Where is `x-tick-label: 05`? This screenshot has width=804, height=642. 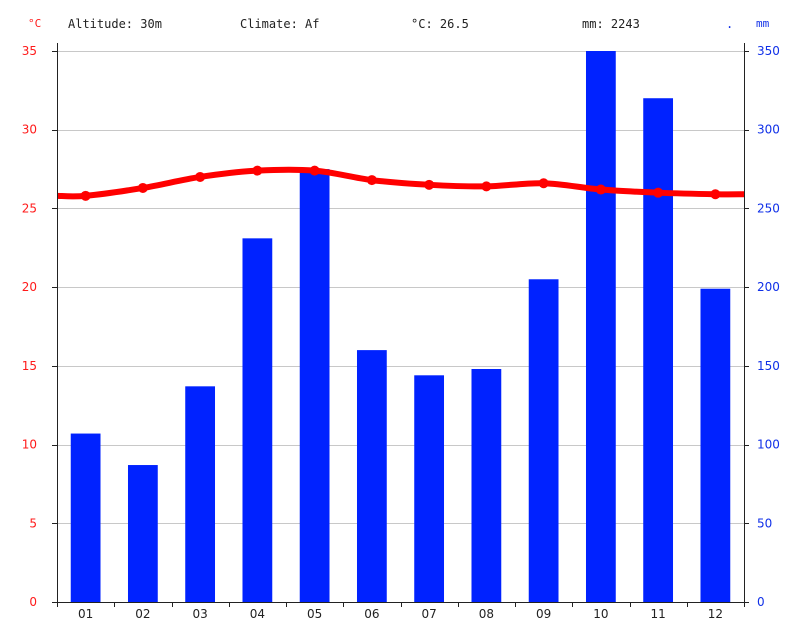
x-tick-label: 05 is located at coordinates (314, 614).